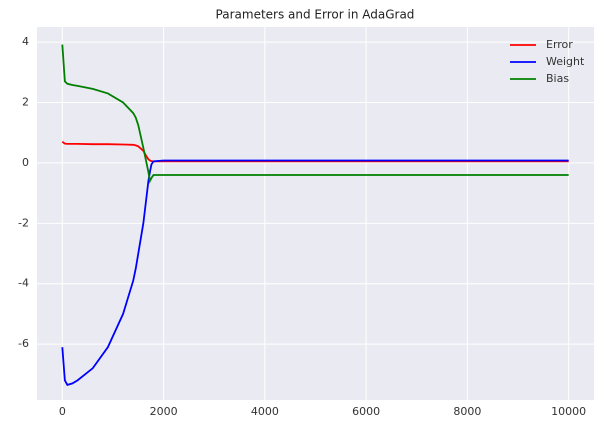 The height and width of the screenshot is (438, 612). I want to click on x-tick-label: 4000, so click(265, 411).